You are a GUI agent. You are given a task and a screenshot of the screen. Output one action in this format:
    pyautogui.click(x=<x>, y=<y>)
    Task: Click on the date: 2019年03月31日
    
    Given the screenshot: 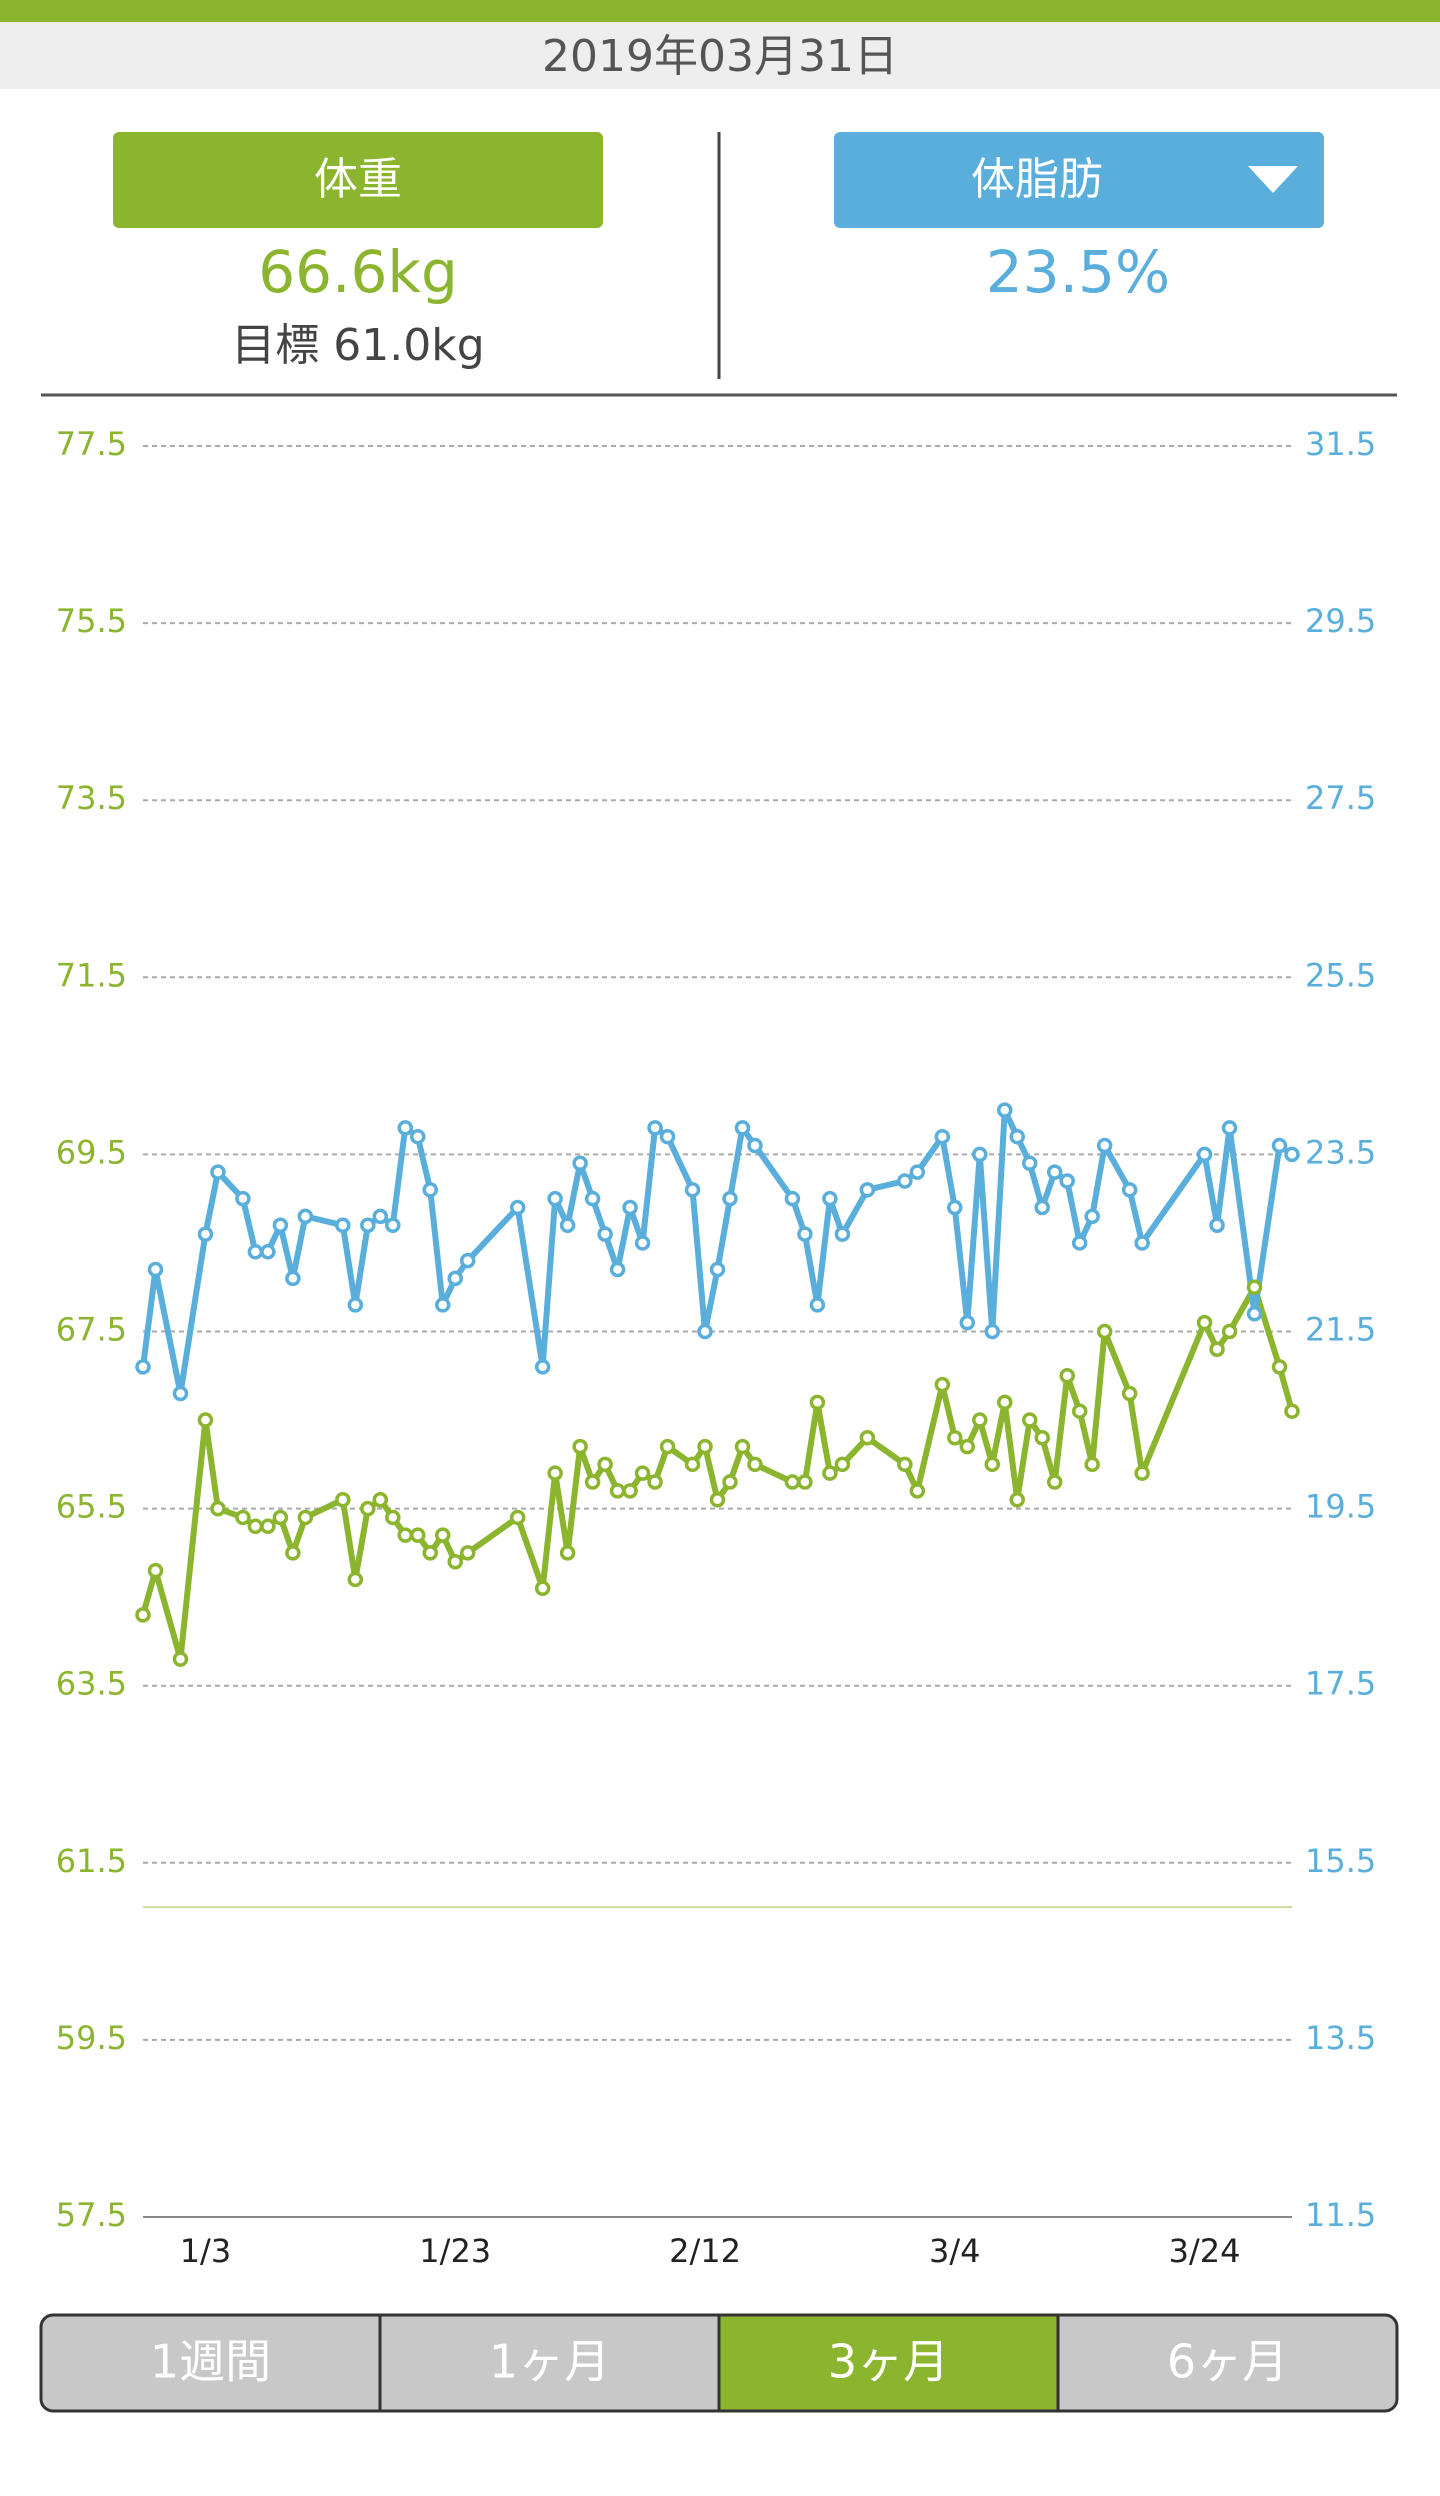 What is the action you would take?
    pyautogui.click(x=720, y=56)
    